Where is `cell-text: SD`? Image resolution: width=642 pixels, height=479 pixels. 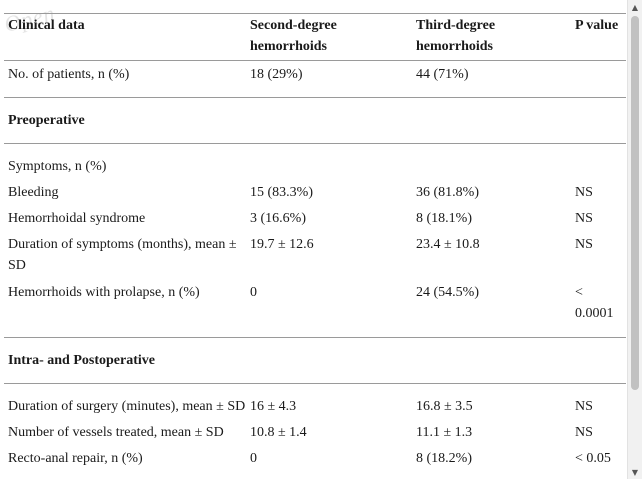 cell-text: SD is located at coordinates (17, 265).